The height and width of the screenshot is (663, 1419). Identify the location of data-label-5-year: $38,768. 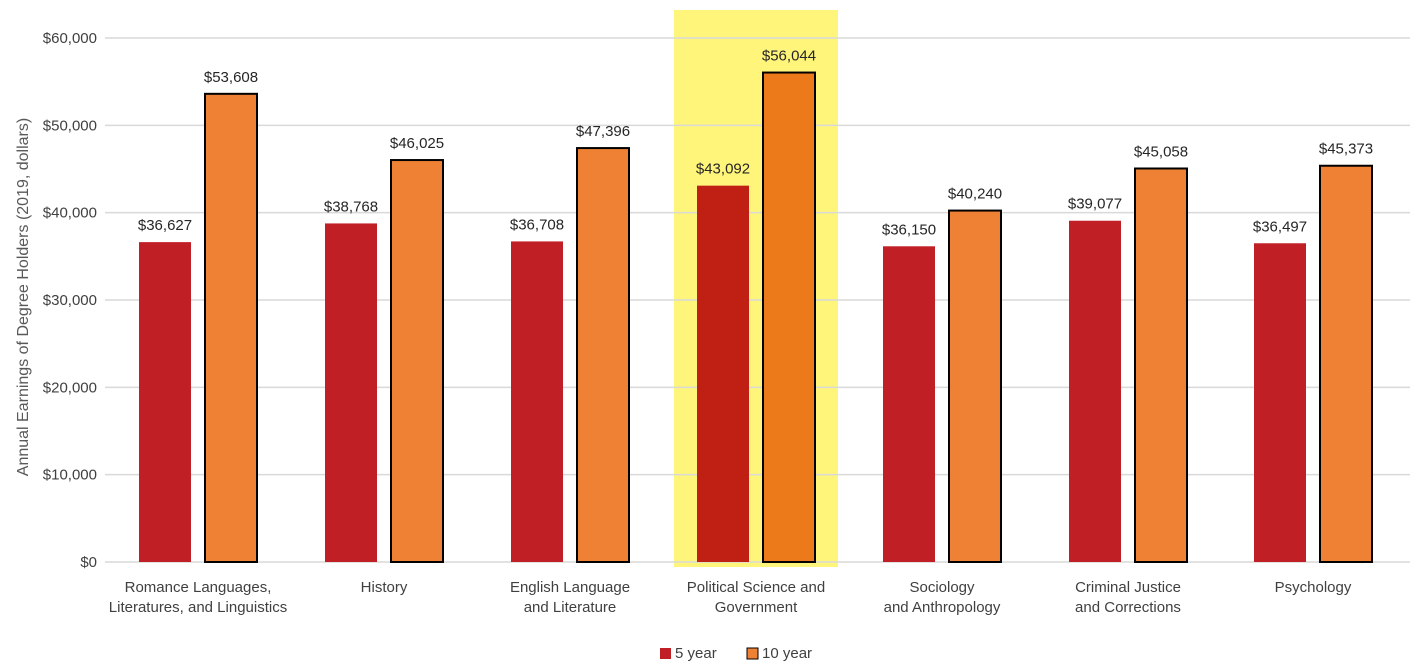
(351, 206).